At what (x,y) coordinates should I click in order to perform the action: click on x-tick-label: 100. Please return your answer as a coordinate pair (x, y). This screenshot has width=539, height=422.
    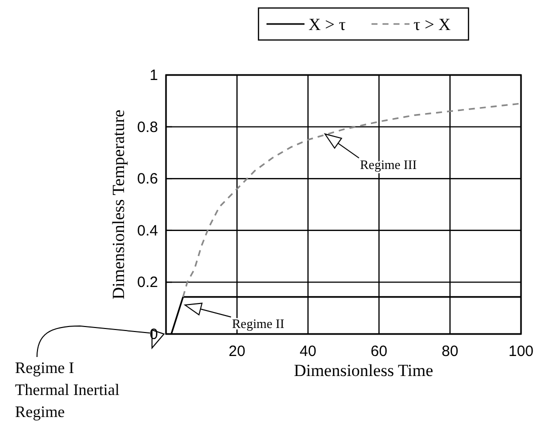
    Looking at the image, I should click on (521, 351).